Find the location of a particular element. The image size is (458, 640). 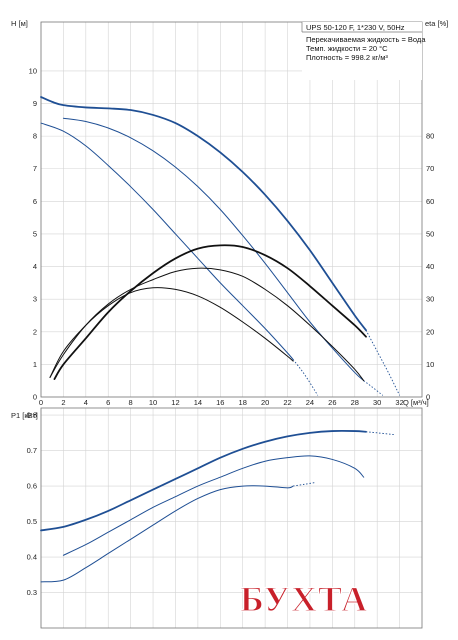

x-tick-label: 6 is located at coordinates (108, 402).